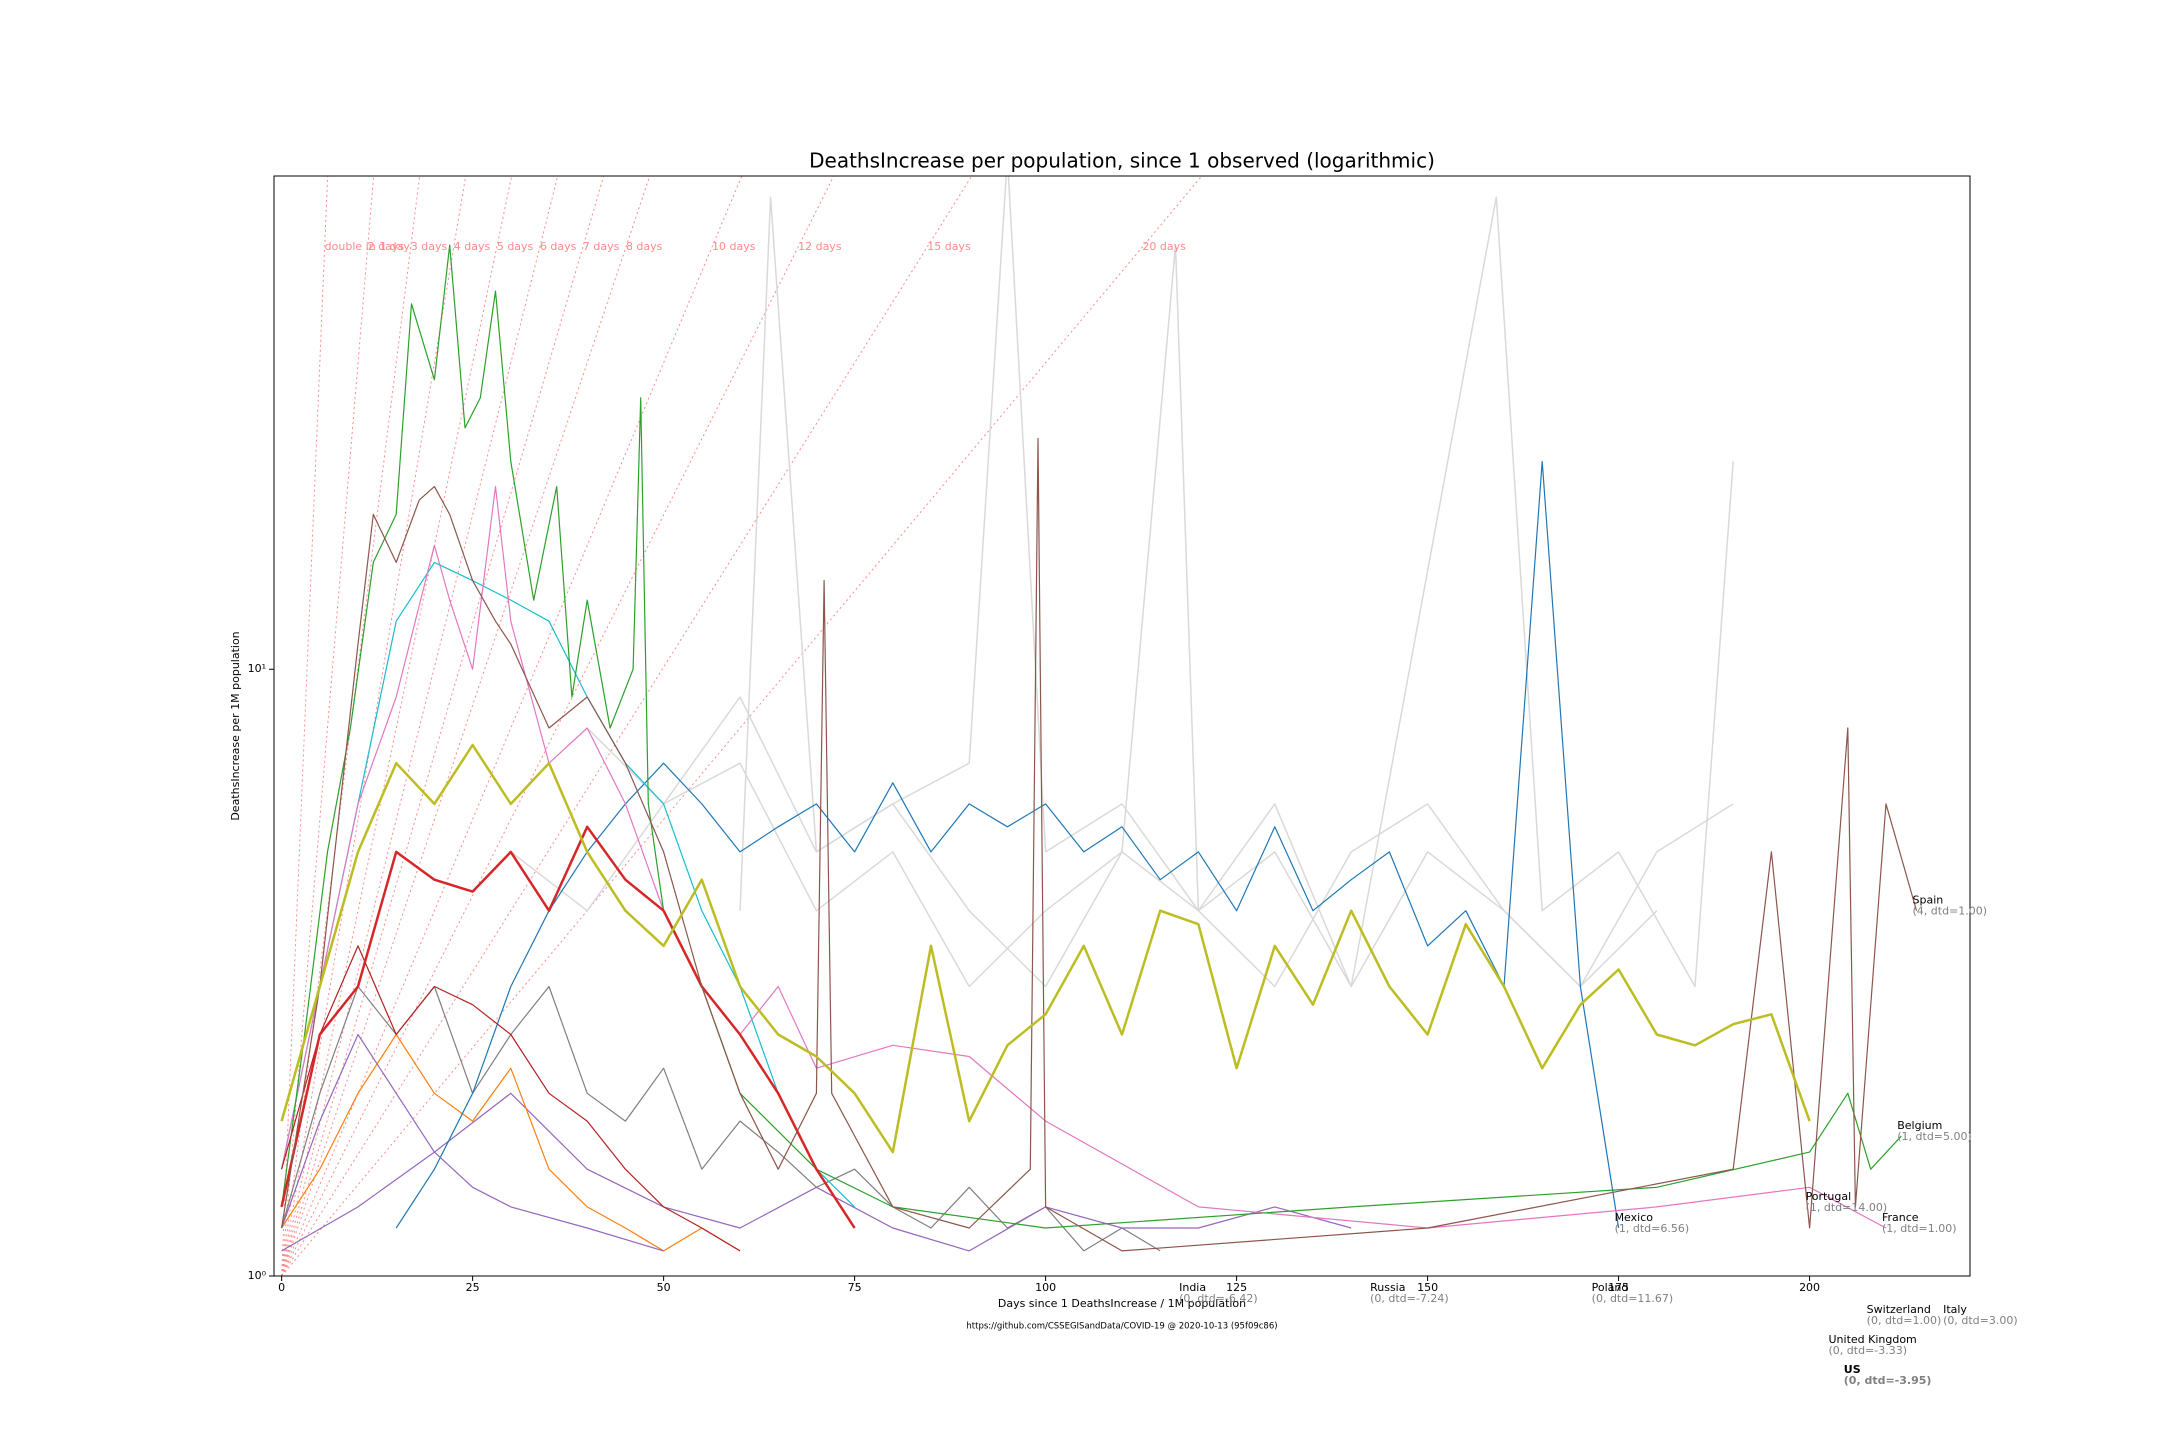  What do you see at coordinates (1934, 1136) in the screenshot?
I see `series-detail: (1, dtd=5.00)` at bounding box center [1934, 1136].